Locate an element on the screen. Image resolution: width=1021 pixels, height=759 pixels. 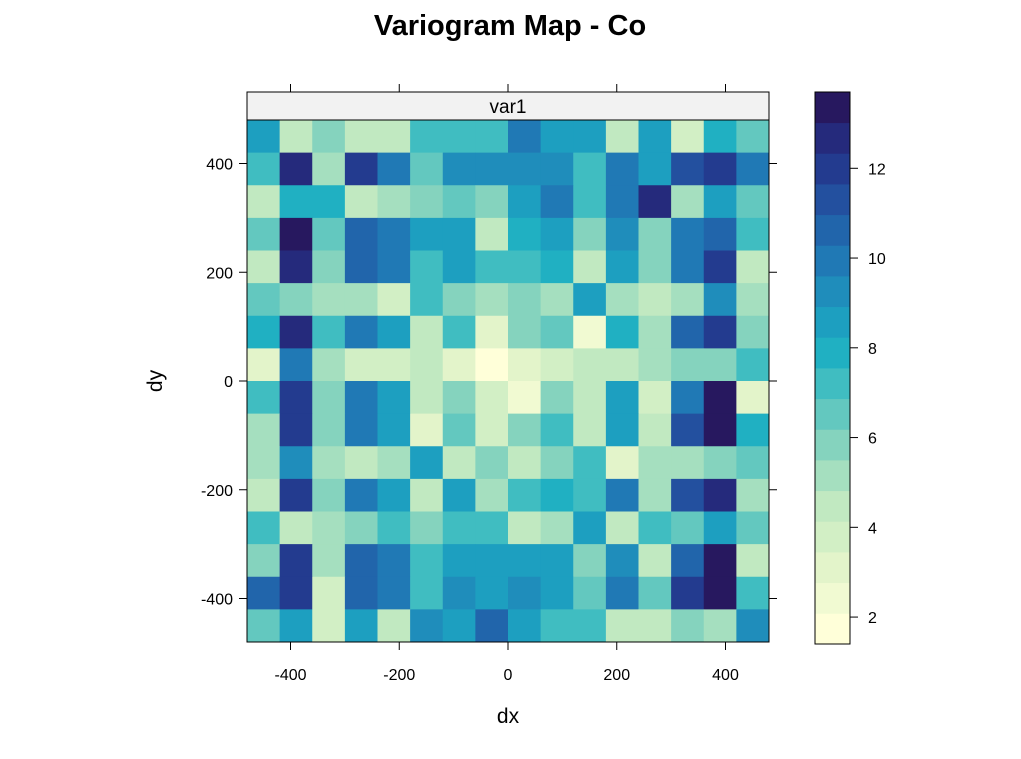
colorbar-tick-label: 2 is located at coordinates (872, 618).